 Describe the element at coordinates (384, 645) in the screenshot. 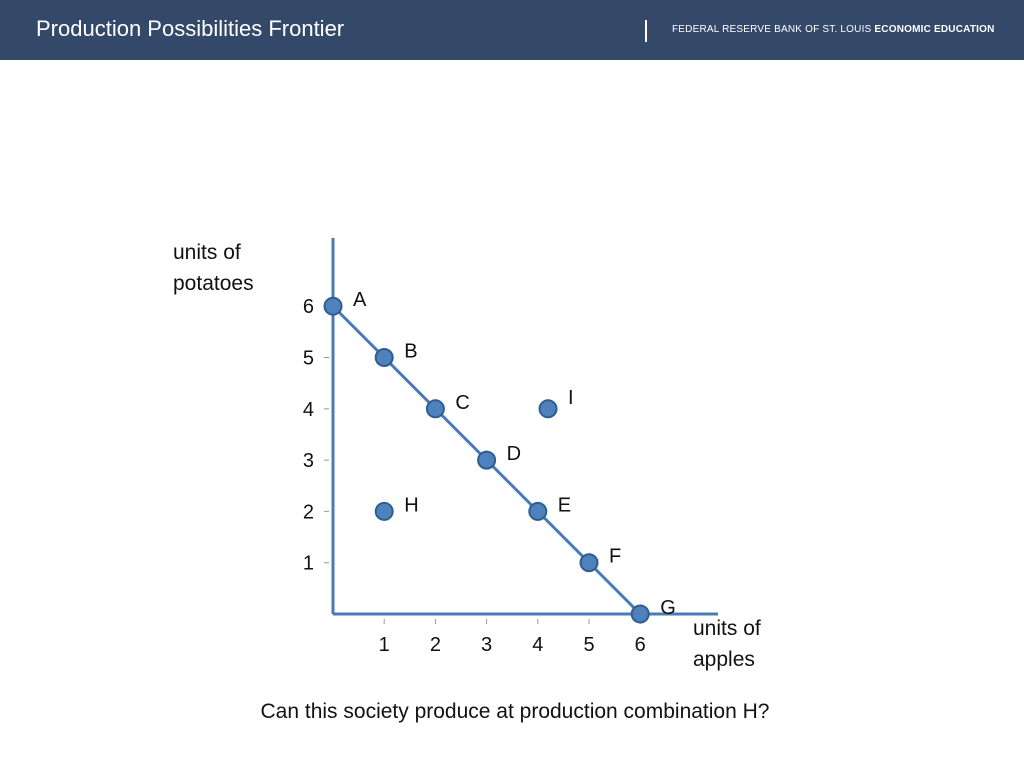

I see `x-tick-label: 1` at that location.